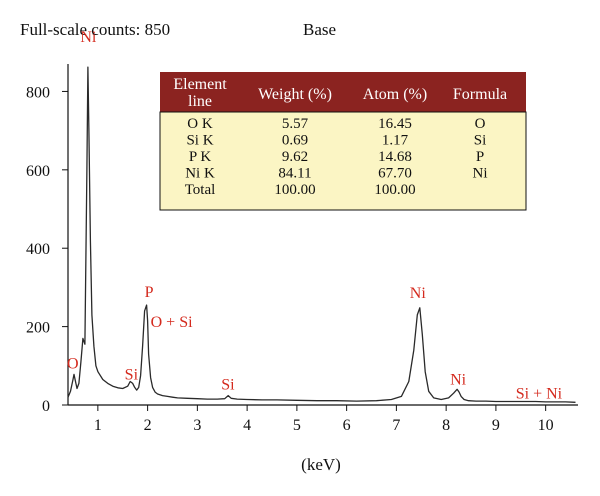 The height and width of the screenshot is (496, 600). What do you see at coordinates (38, 328) in the screenshot?
I see `y-tick-label: 200` at bounding box center [38, 328].